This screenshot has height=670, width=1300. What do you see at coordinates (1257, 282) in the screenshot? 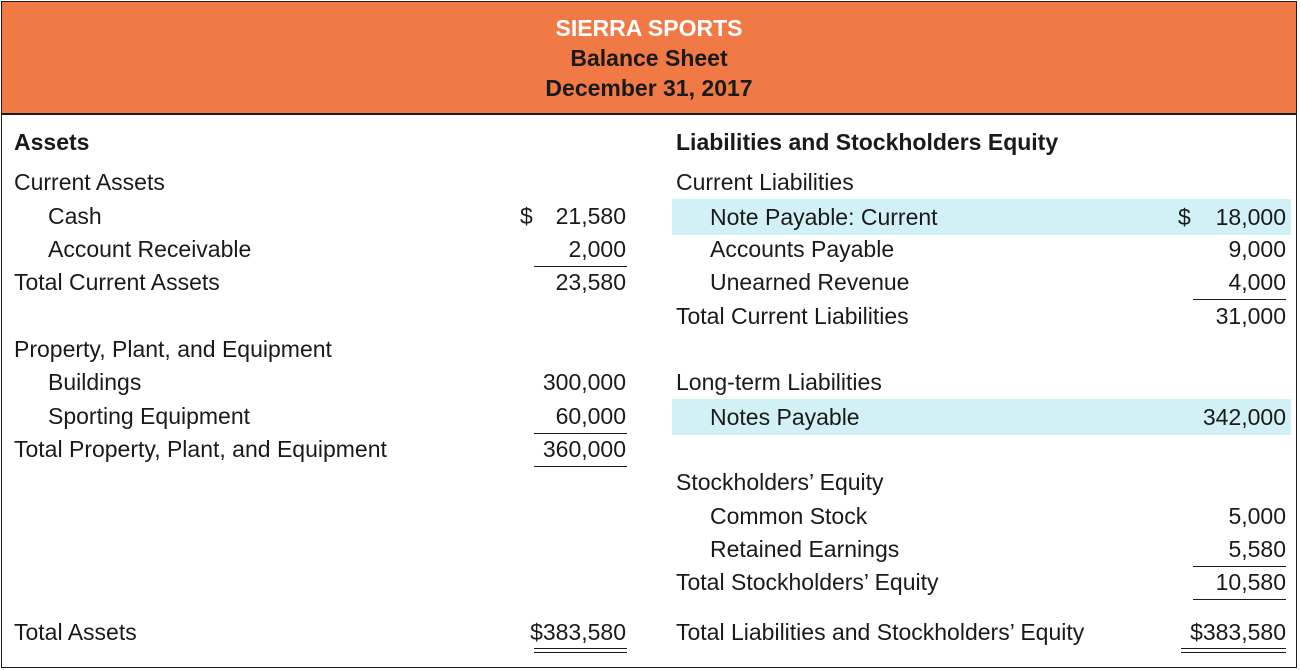
I see `unearned-amount: 4,000` at bounding box center [1257, 282].